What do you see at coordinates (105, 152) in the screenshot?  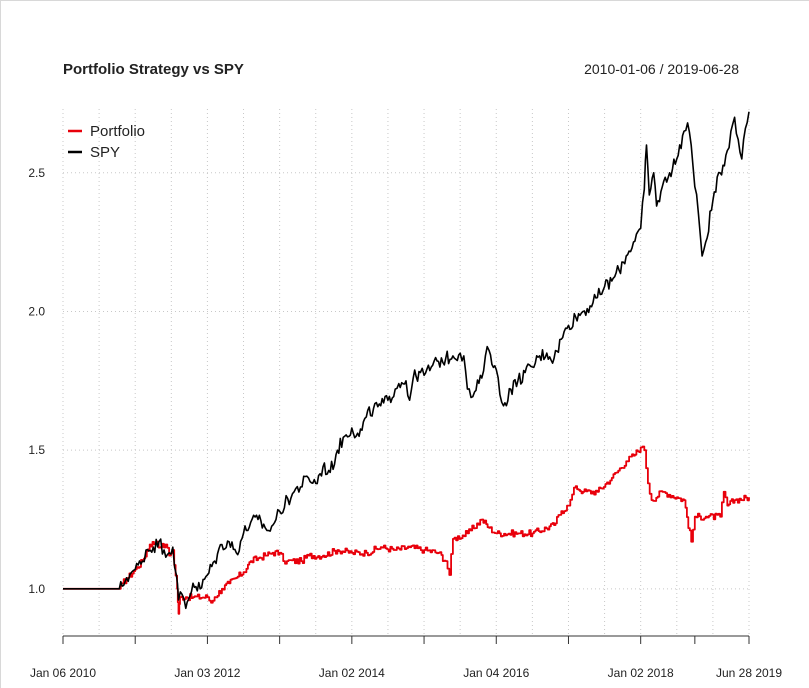 I see `legend-label-spy: SPY` at bounding box center [105, 152].